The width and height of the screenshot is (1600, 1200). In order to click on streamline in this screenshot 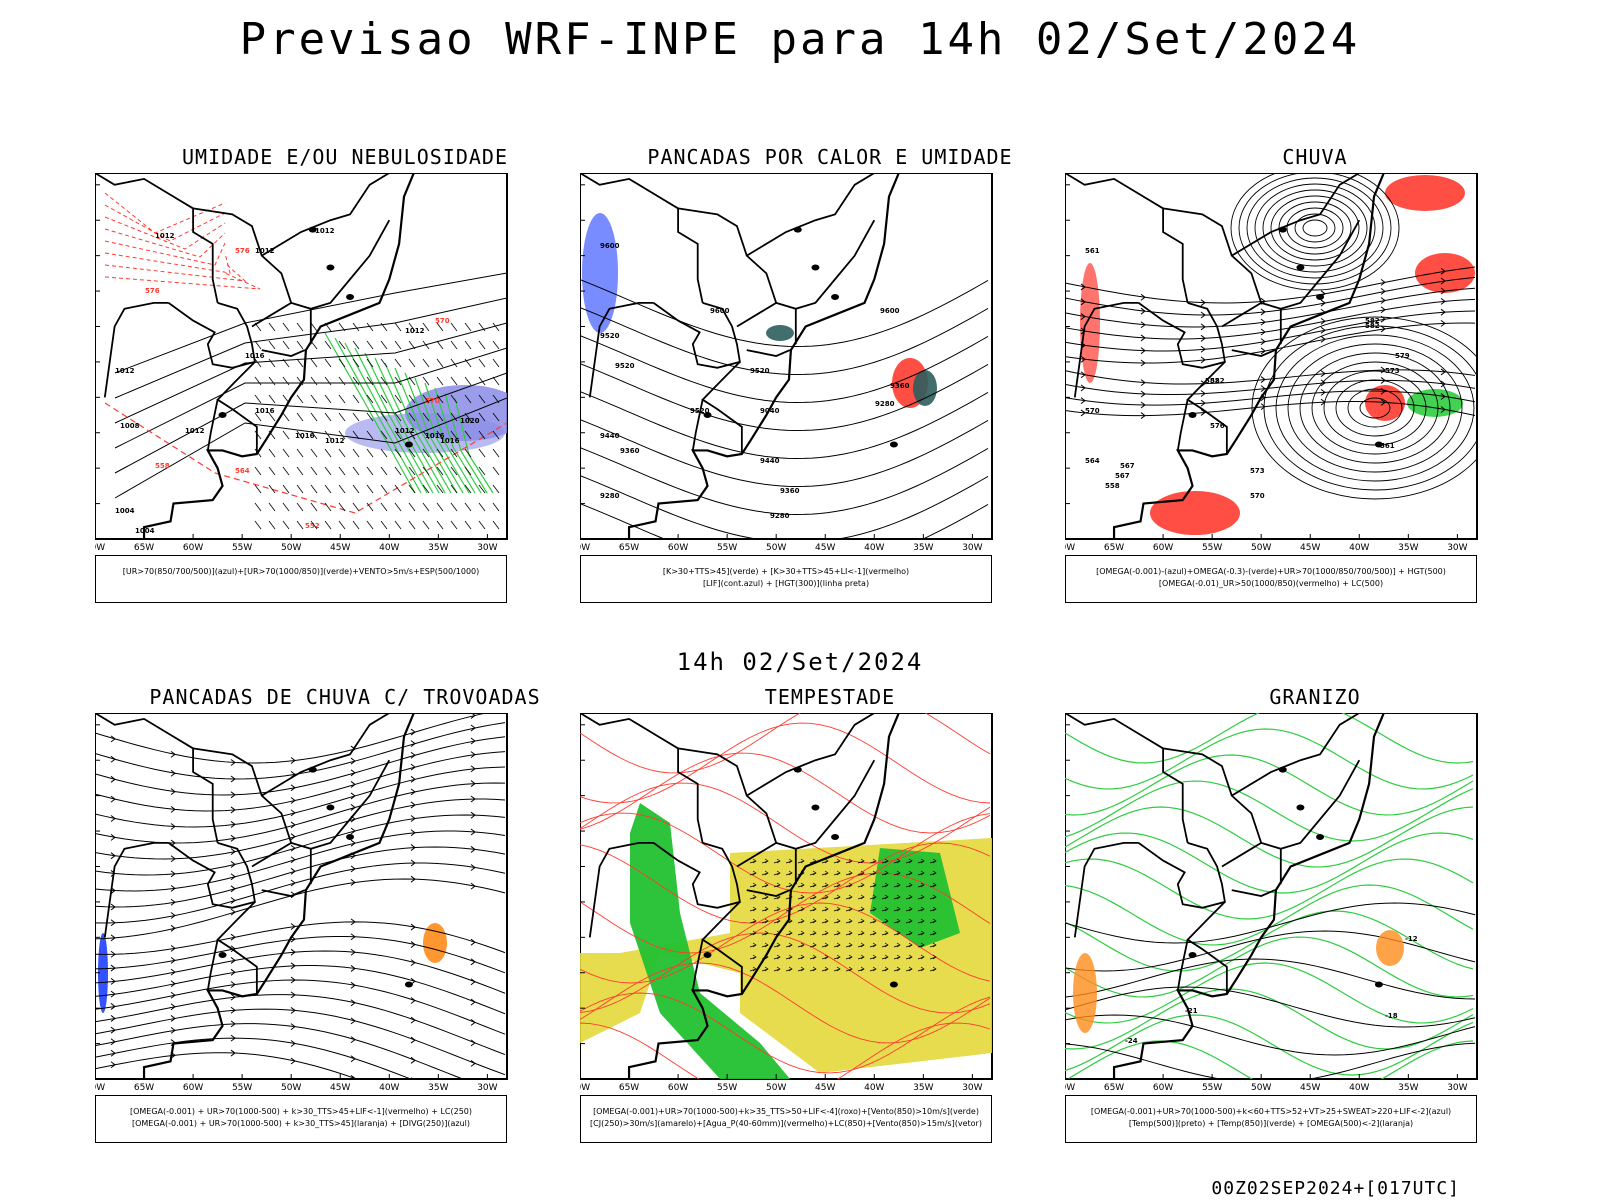, I will do `click(1270, 296)`.